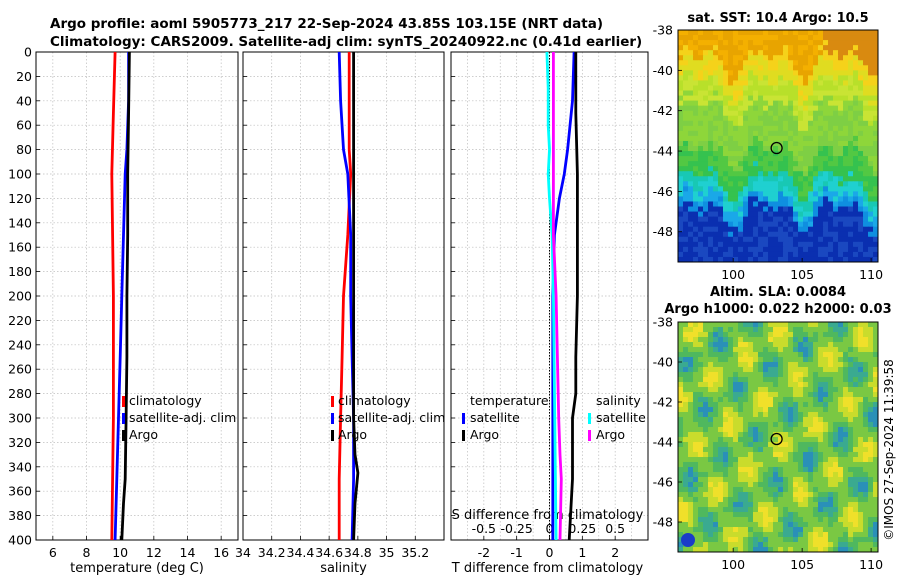  Describe the element at coordinates (621, 417) in the screenshot. I see `legend-label-s-satellite: satellite` at that location.